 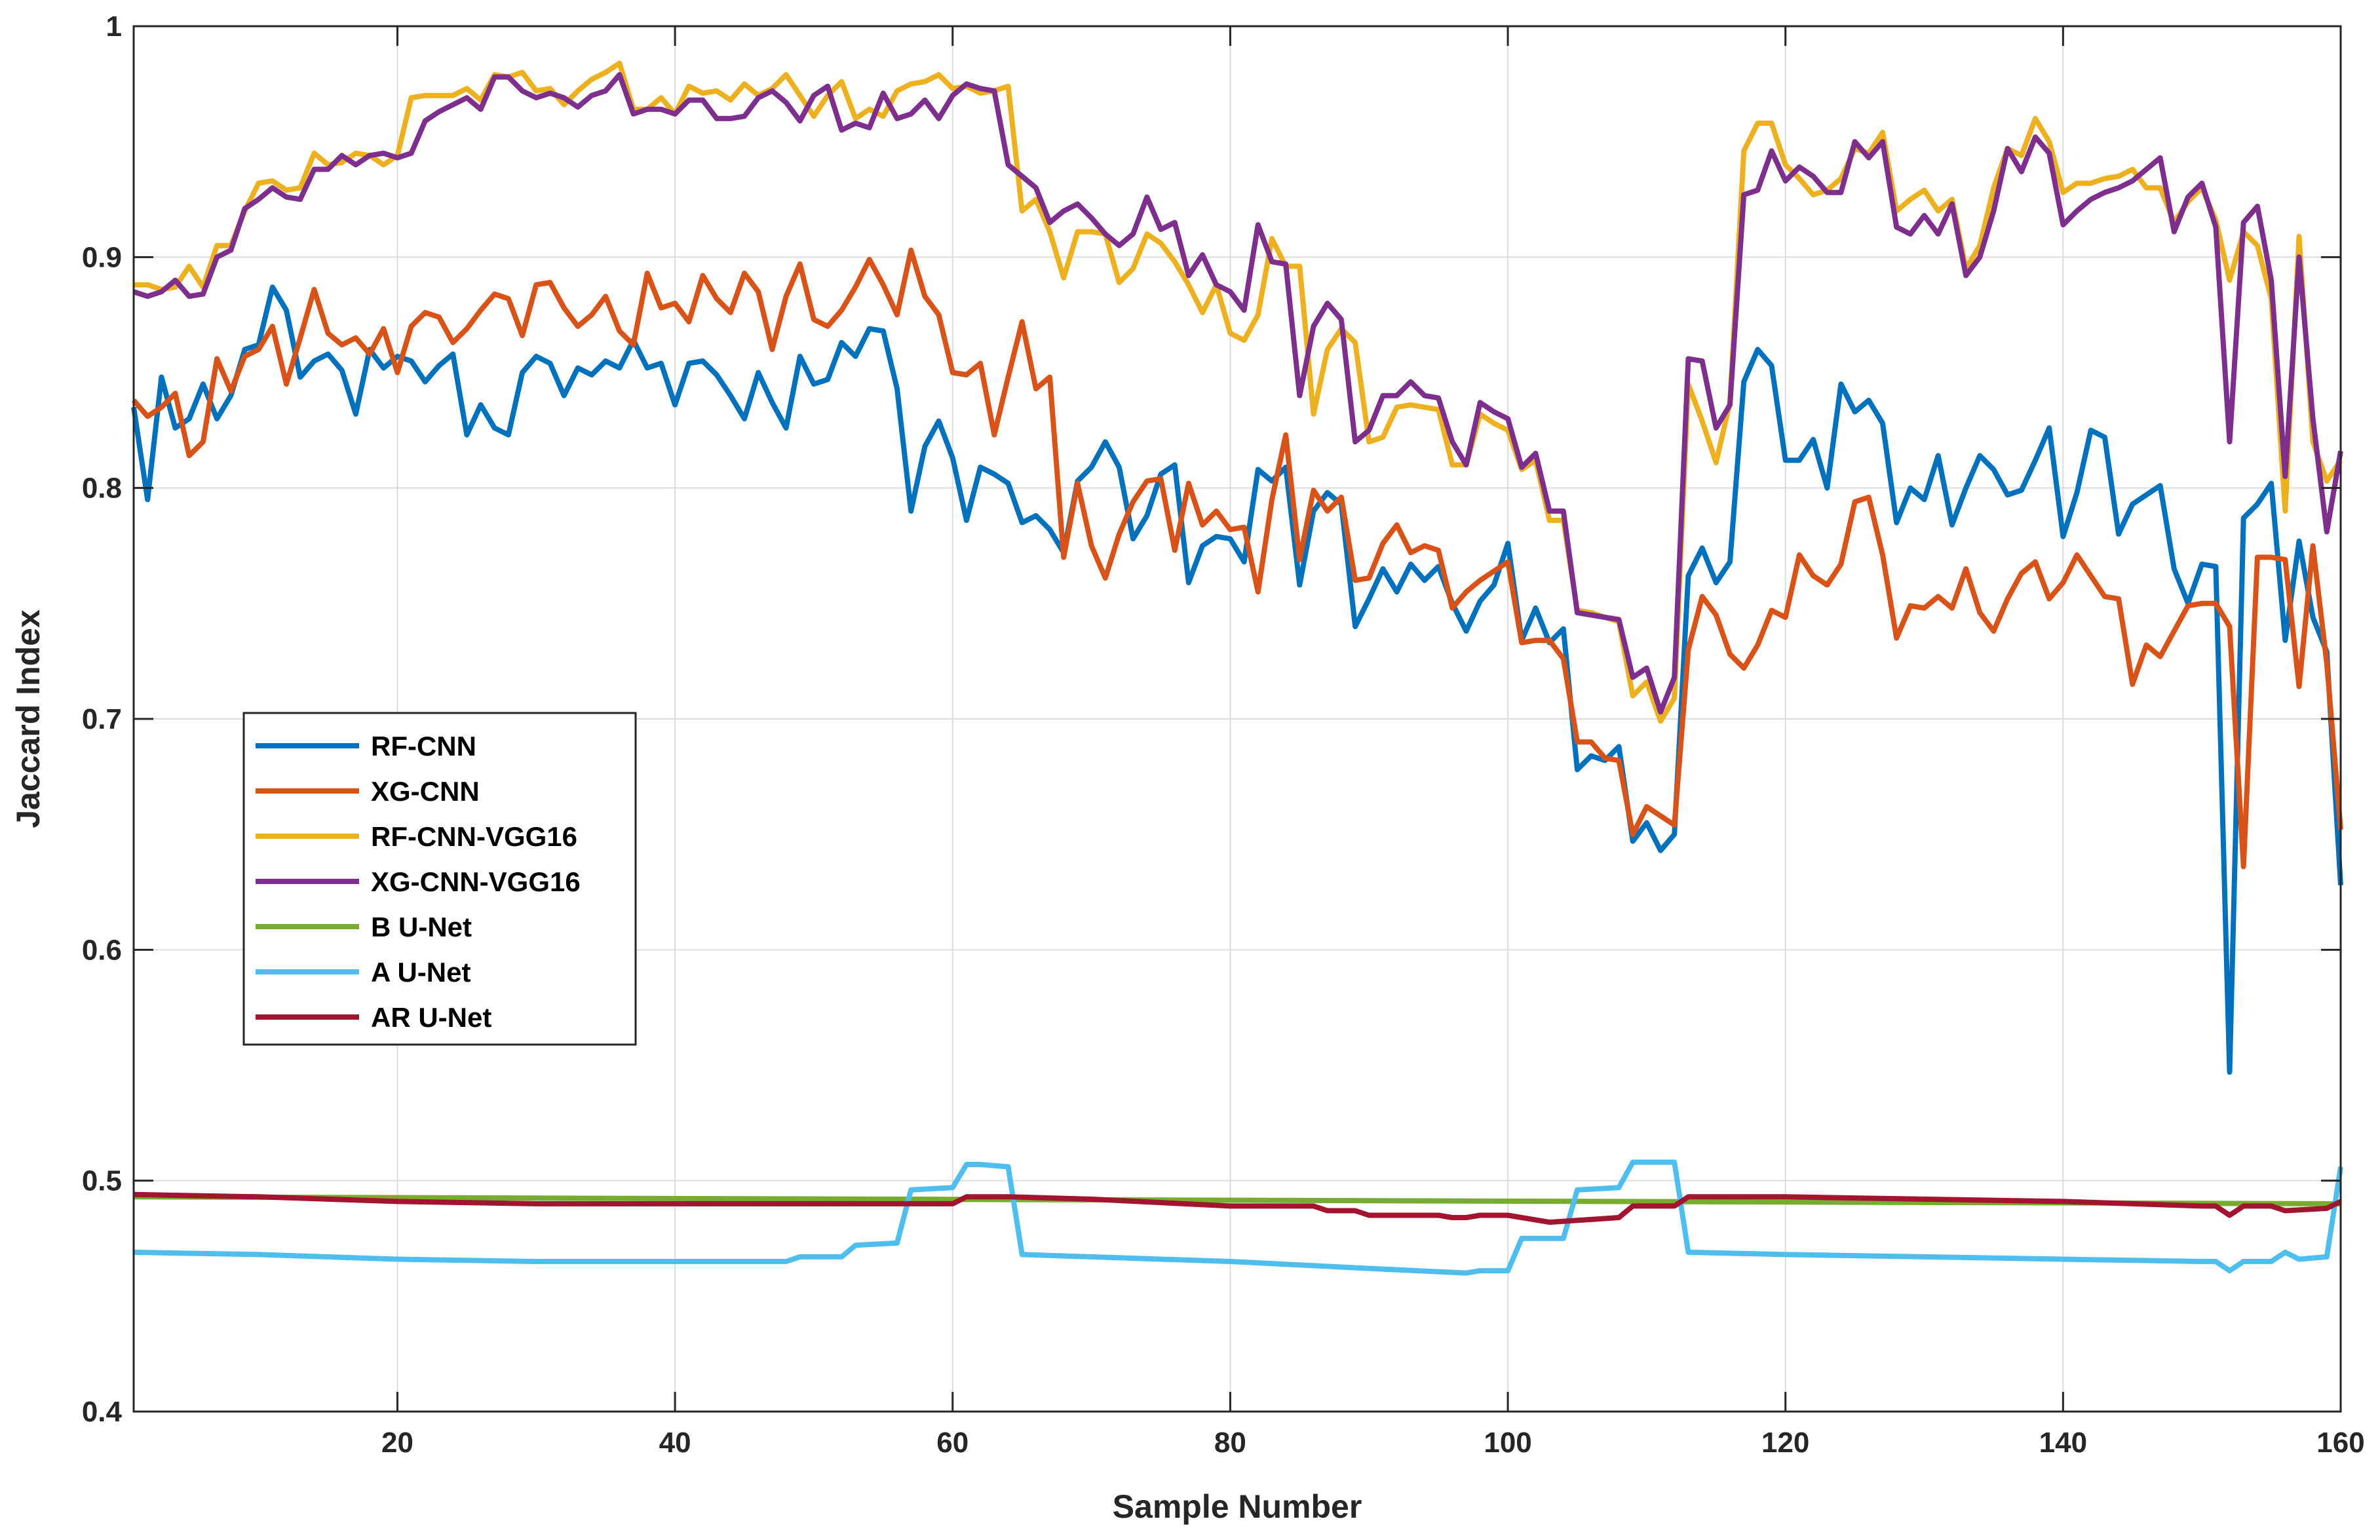 What do you see at coordinates (2340, 1443) in the screenshot?
I see `x-tick-label: 160` at bounding box center [2340, 1443].